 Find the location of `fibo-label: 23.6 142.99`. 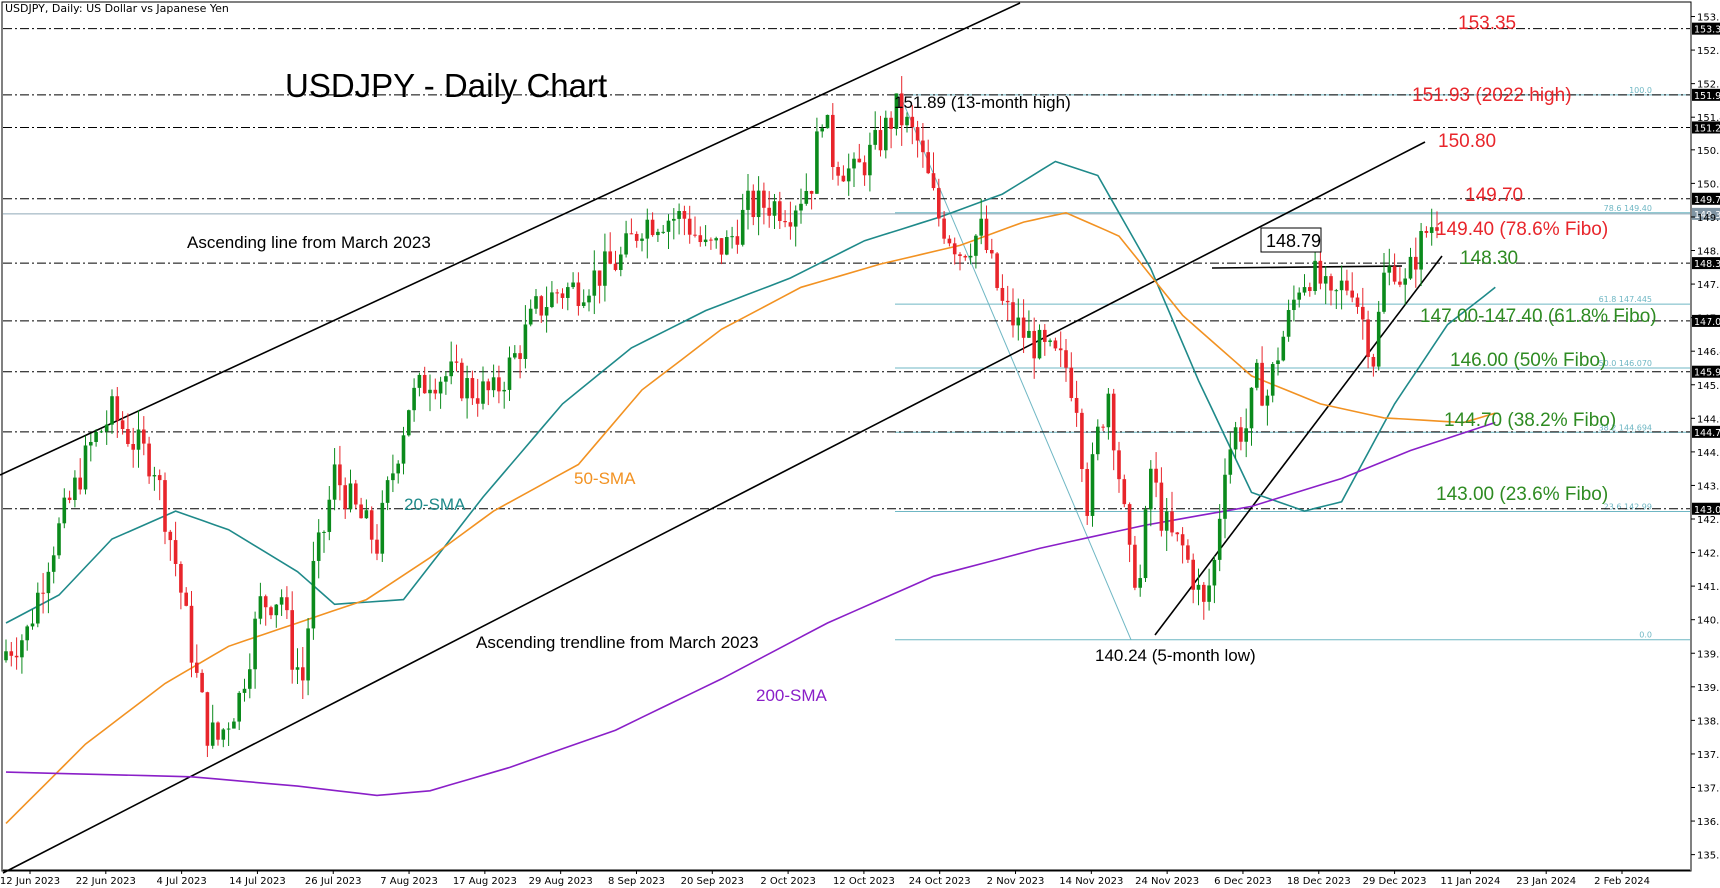

fibo-label: 23.6 142.99 is located at coordinates (1628, 507).